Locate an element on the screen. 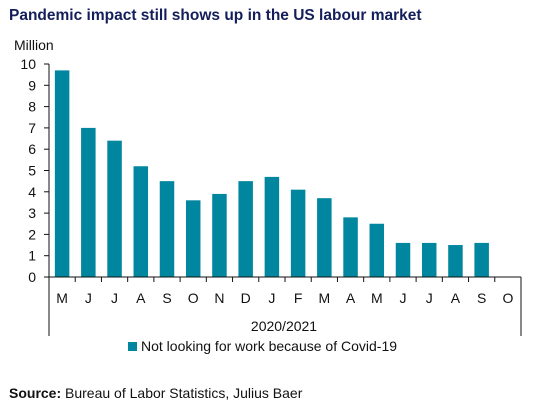 Image resolution: width=552 pixels, height=413 pixels. y-tick-label: 6 is located at coordinates (32, 149).